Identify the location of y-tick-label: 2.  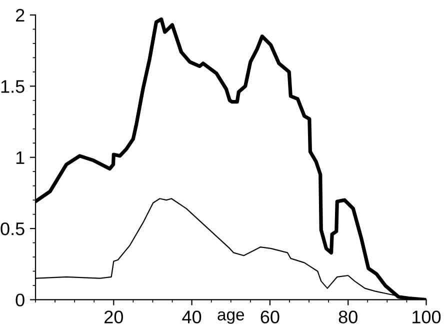
(20, 15).